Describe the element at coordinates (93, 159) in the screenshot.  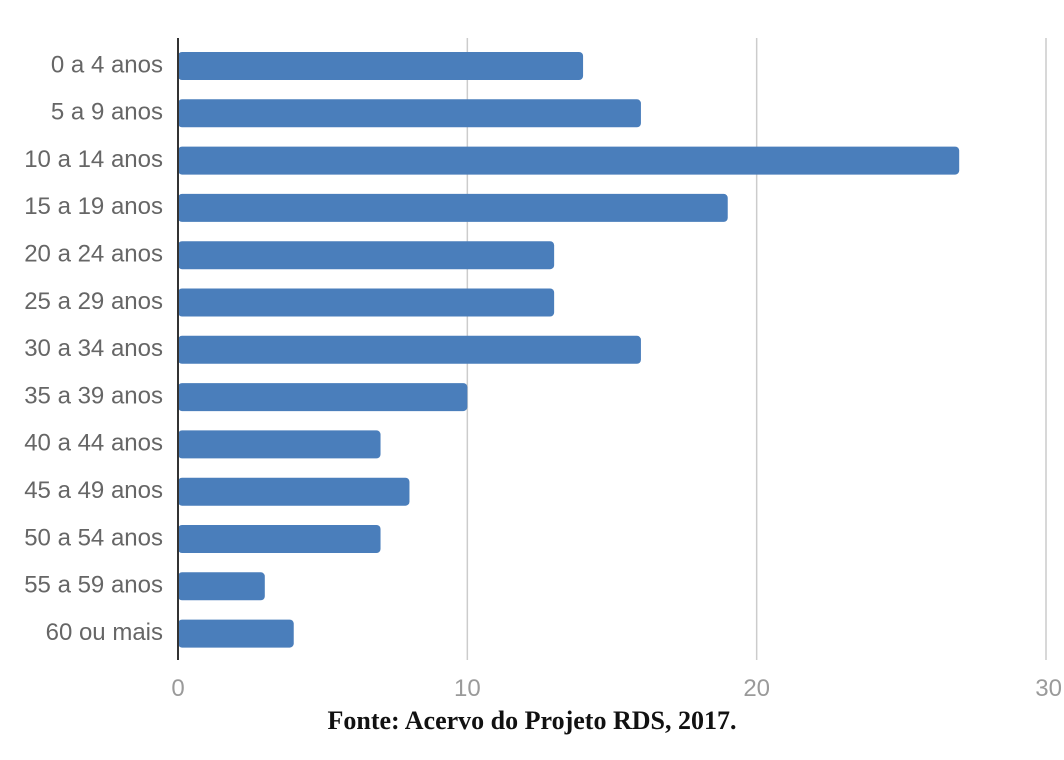
I see `category-label: 10 a 14 anos` at that location.